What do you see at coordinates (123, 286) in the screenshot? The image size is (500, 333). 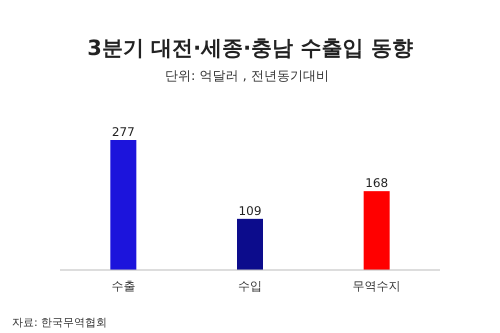 I see `x-tick-label: 수출` at bounding box center [123, 286].